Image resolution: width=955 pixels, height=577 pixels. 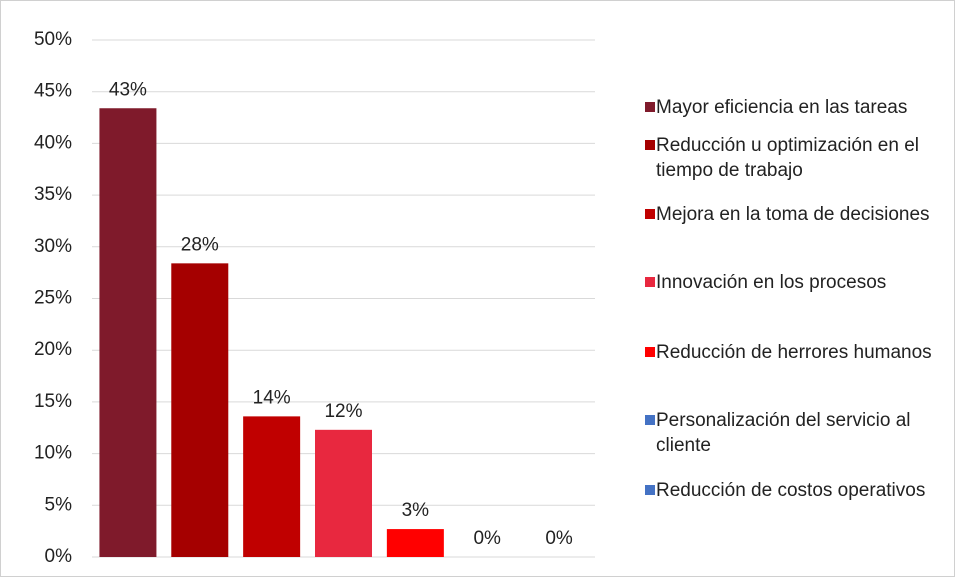 I want to click on data-label: 28%, so click(x=200, y=244).